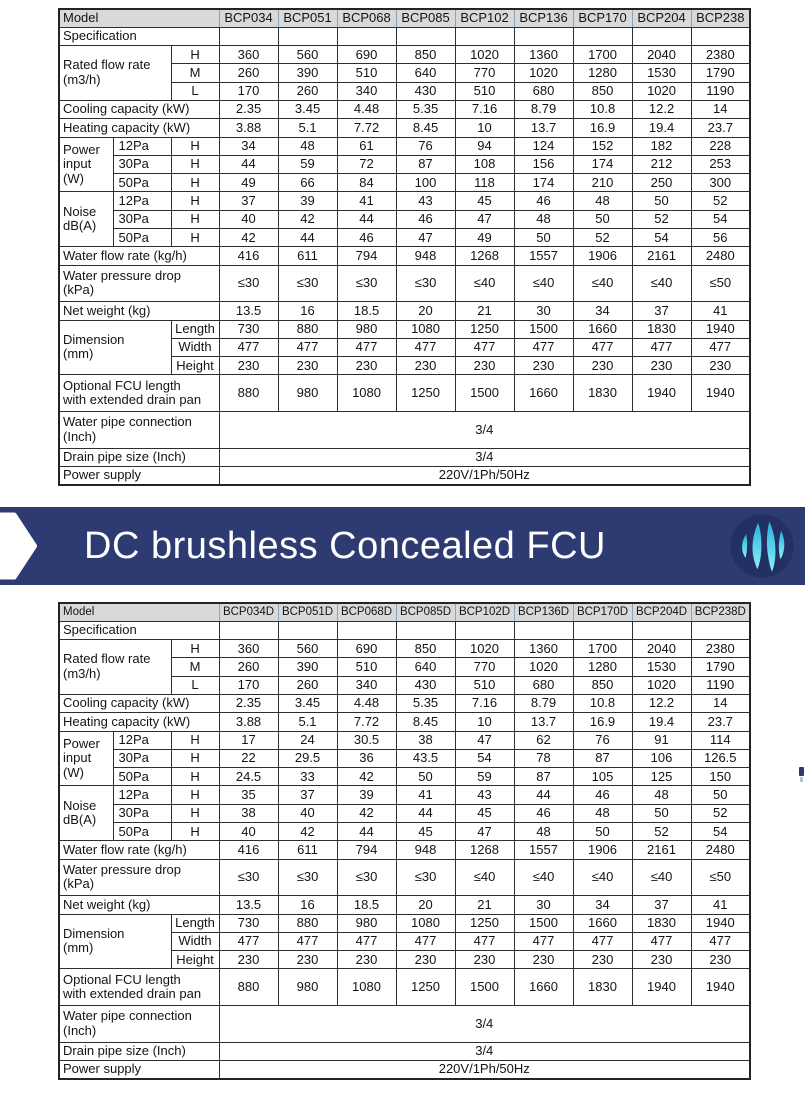 This screenshot has width=805, height=1100. Describe the element at coordinates (248, 612) in the screenshot. I see `model-name-cell: BCP034D` at that location.